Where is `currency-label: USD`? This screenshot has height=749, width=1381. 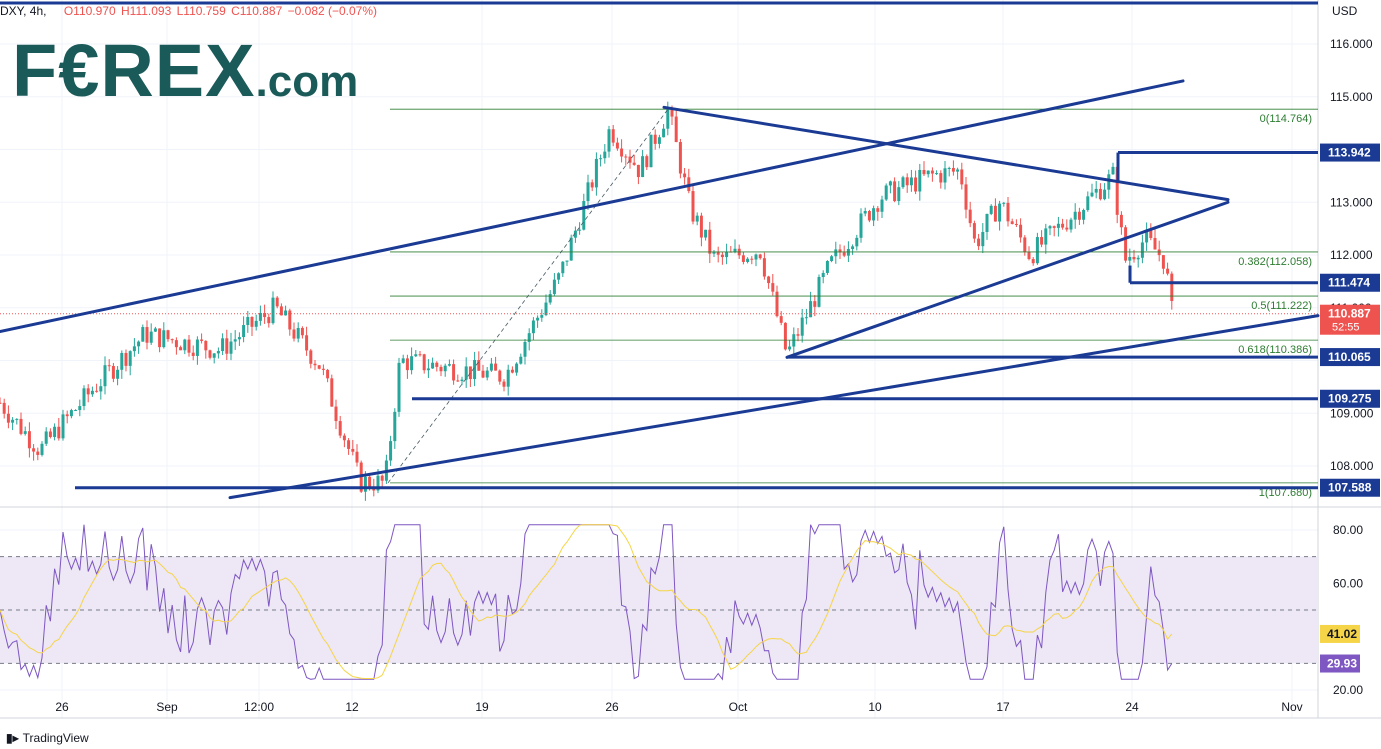 currency-label: USD is located at coordinates (1345, 11).